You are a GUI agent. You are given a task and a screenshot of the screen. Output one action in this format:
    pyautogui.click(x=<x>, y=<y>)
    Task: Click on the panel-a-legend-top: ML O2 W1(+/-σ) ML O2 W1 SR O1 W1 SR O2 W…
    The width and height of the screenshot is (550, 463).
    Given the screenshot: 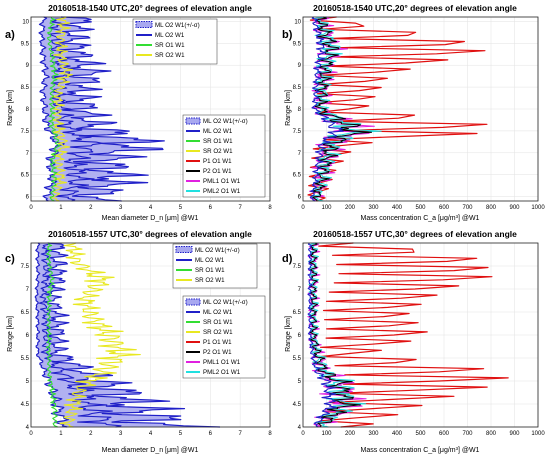 What is the action you would take?
    pyautogui.click(x=175, y=41)
    